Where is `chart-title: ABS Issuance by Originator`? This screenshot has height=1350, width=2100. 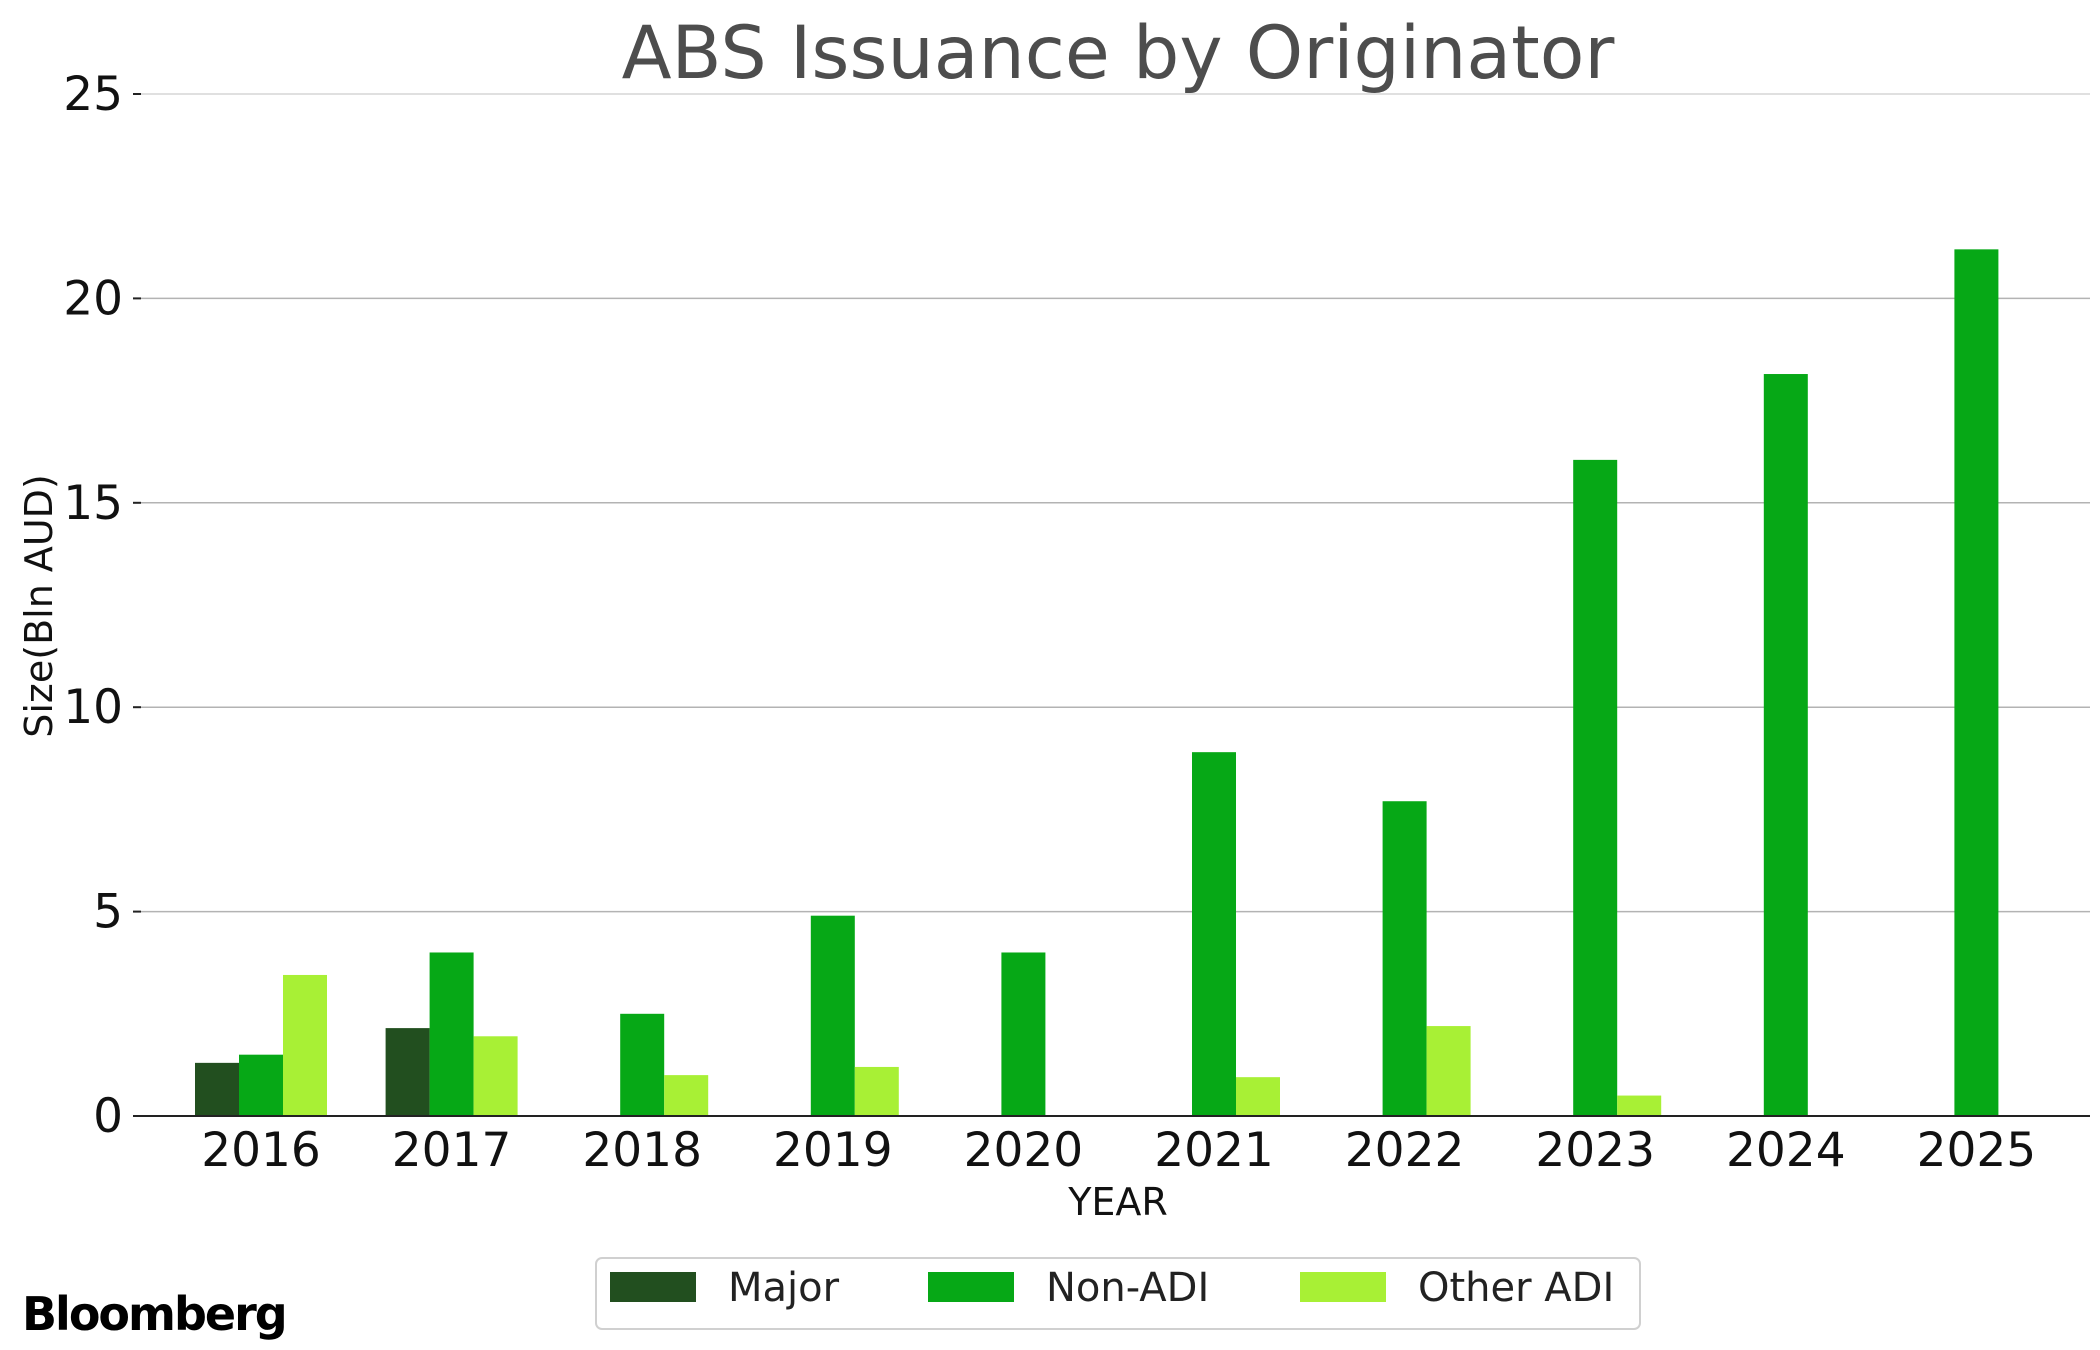 chart-title: ABS Issuance by Originator is located at coordinates (1119, 53).